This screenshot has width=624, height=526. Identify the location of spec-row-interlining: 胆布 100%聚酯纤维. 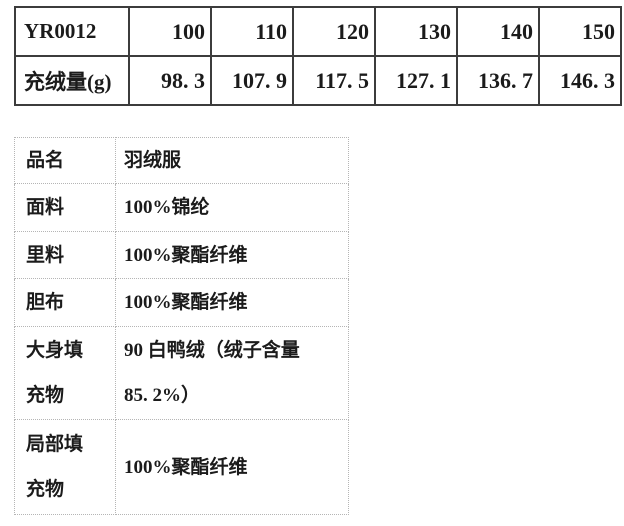
(181, 302).